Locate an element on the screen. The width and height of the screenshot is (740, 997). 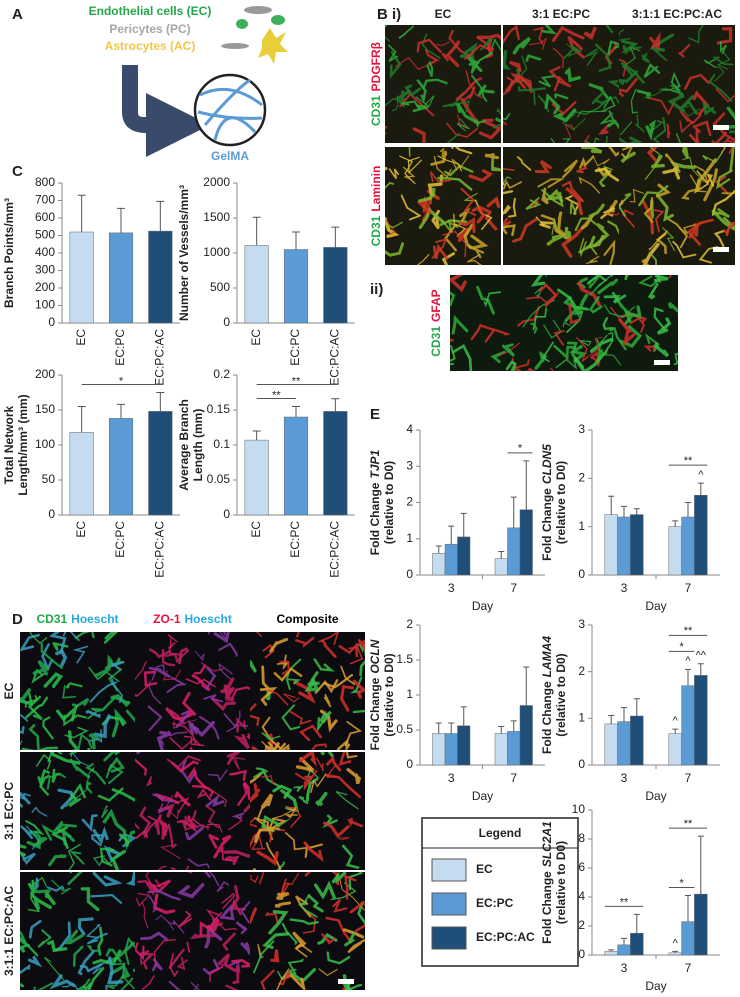
cell-type: Endothelial cells (EC) is located at coordinates (150, 11).